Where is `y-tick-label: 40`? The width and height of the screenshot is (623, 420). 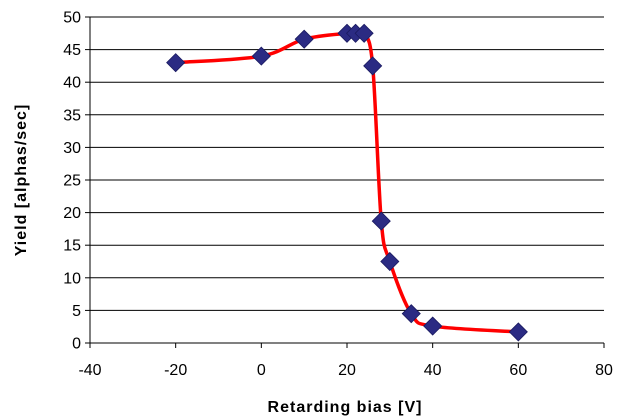
y-tick-label: 40 is located at coordinates (72, 83).